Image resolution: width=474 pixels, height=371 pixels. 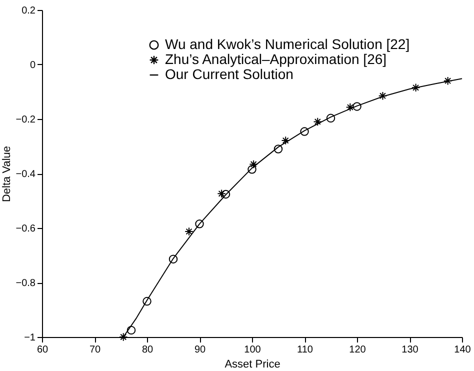 What do you see at coordinates (95, 350) in the screenshot?
I see `x-tick-label: 70` at bounding box center [95, 350].